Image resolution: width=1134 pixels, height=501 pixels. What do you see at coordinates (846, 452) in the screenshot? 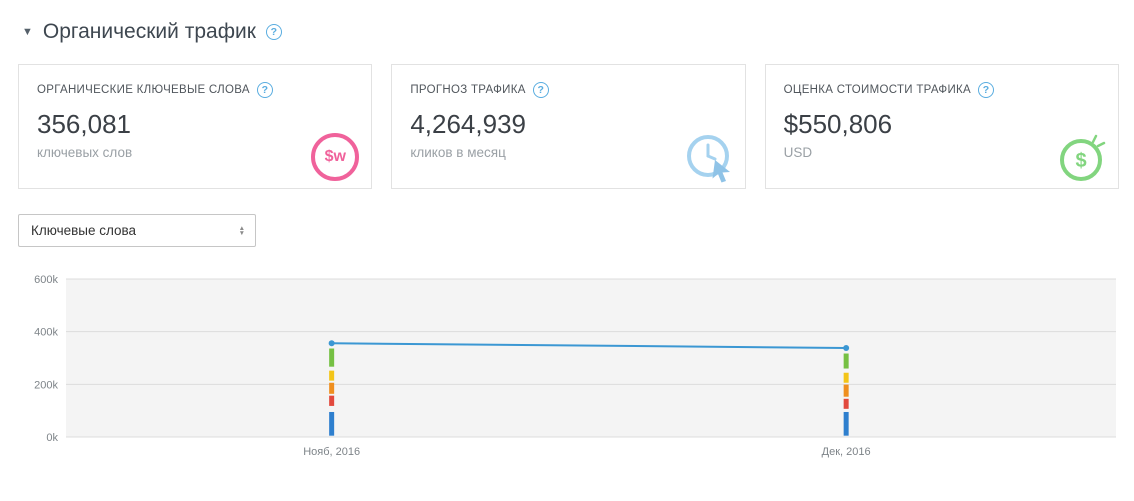
I see `x-axis-label: Дек, 2016` at bounding box center [846, 452].